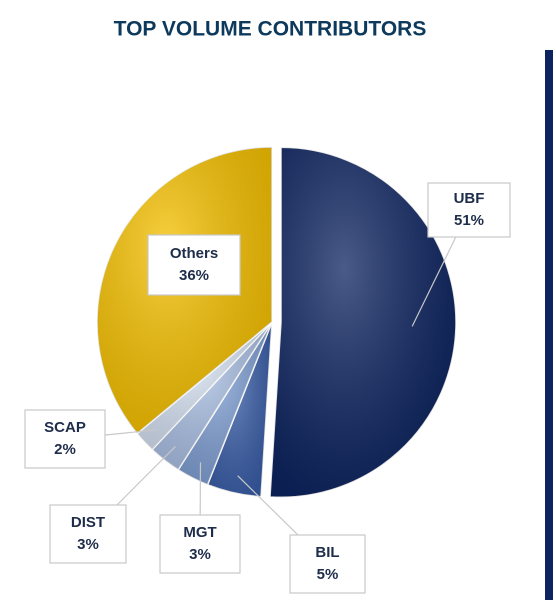 This screenshot has height=600, width=556. What do you see at coordinates (65, 449) in the screenshot?
I see `value-label: 2%` at bounding box center [65, 449].